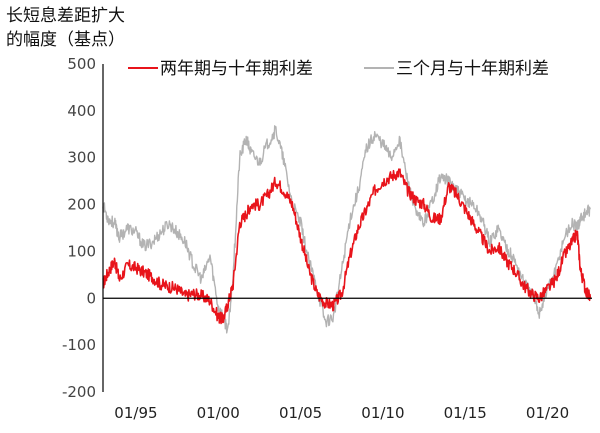  What do you see at coordinates (338, 69) in the screenshot?
I see `legend: 两年期与十年期利差 三个月与十年期利差` at bounding box center [338, 69].